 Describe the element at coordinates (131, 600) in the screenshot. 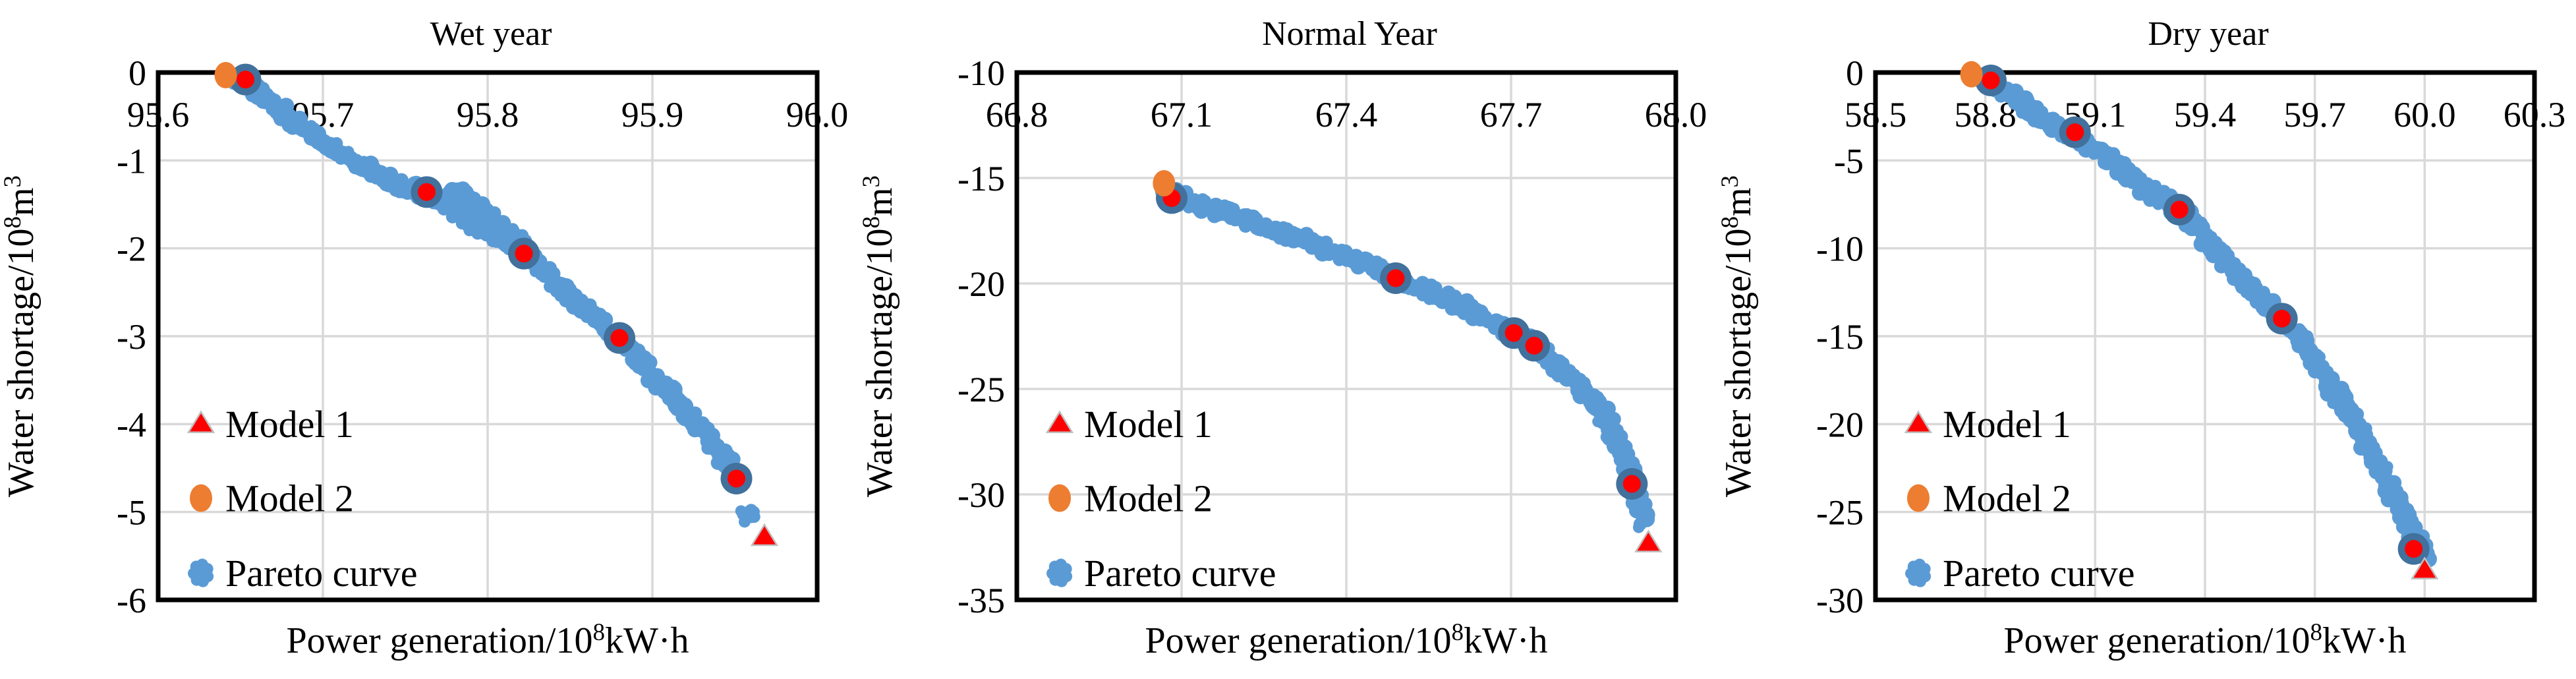

I see `y-tick-label: -6` at that location.